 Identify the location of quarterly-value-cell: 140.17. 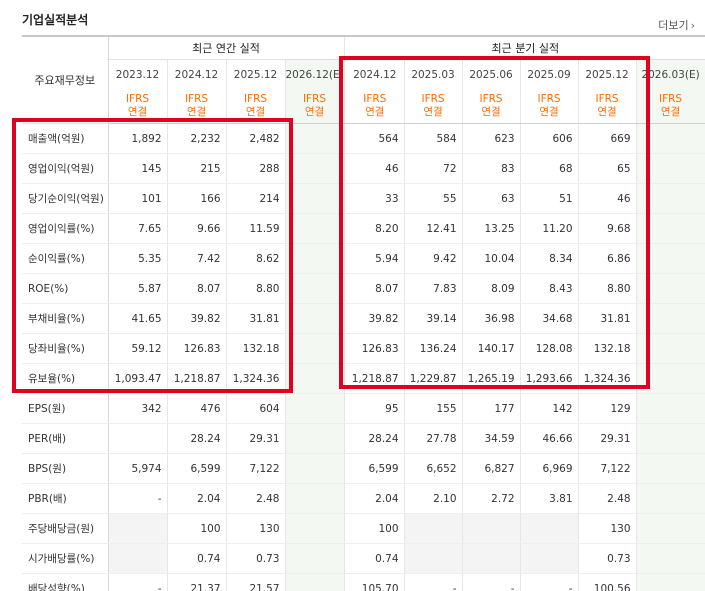
(491, 348).